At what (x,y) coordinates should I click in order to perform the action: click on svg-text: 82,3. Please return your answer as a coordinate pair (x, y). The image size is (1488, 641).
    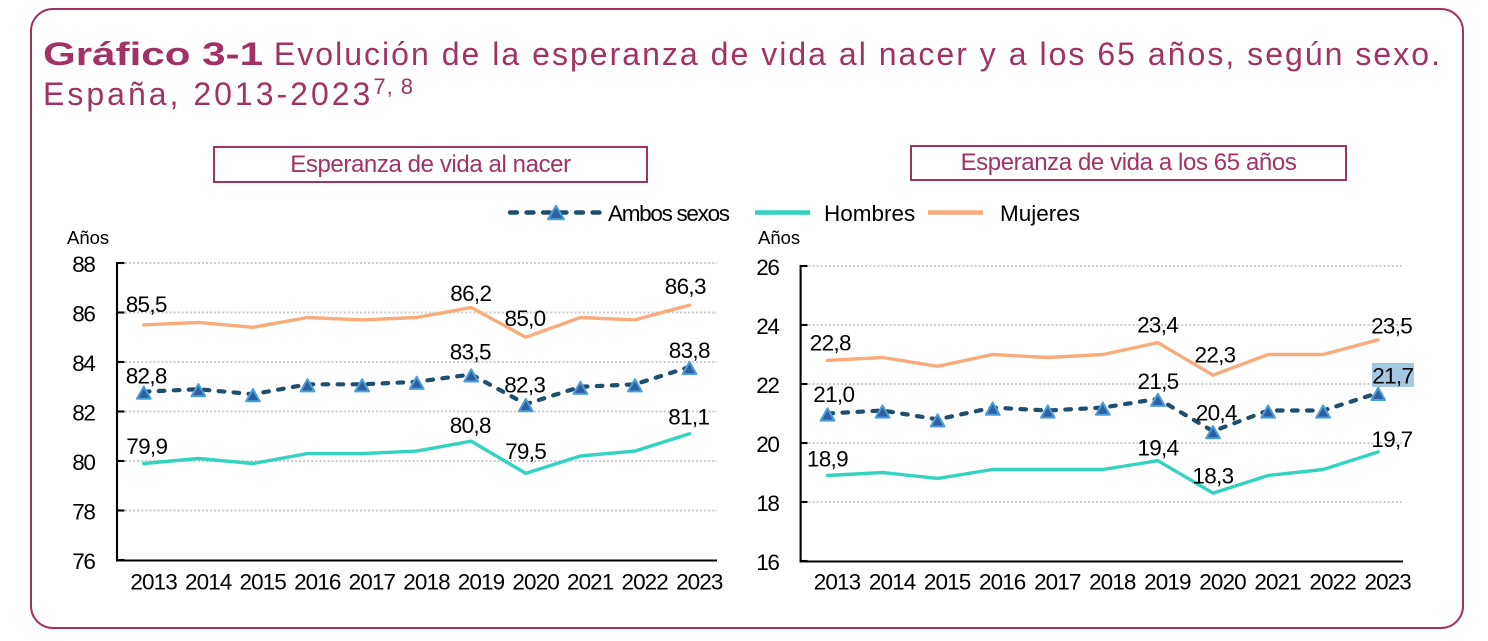
    Looking at the image, I should click on (524, 385).